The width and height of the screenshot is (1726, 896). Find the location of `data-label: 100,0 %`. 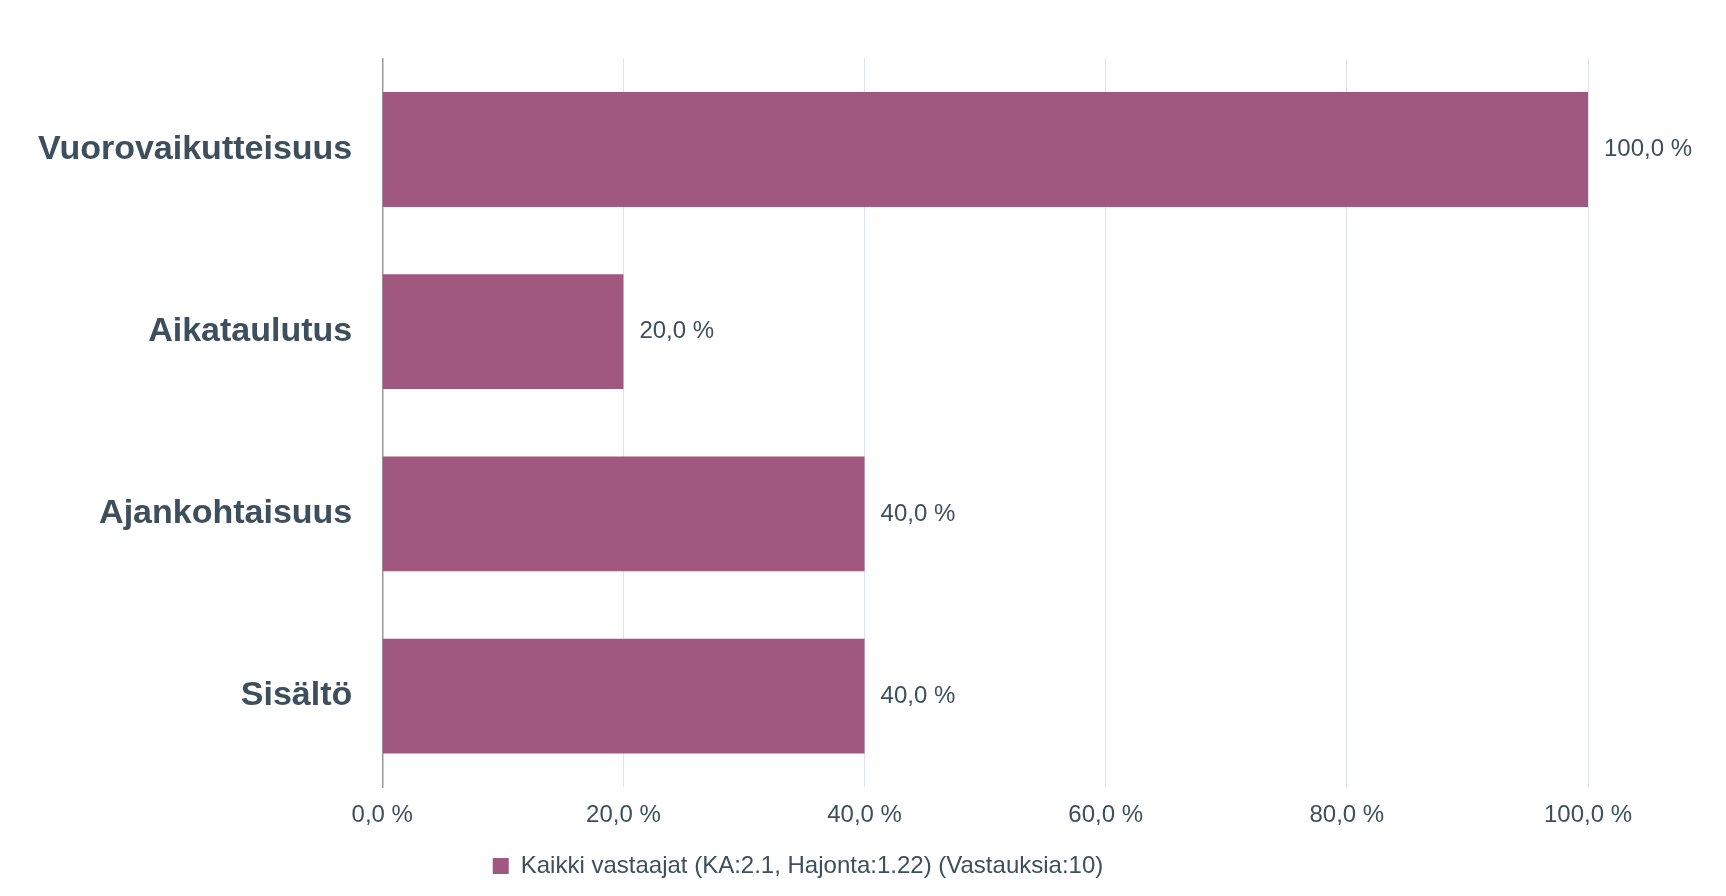

data-label: 100,0 % is located at coordinates (1648, 148).